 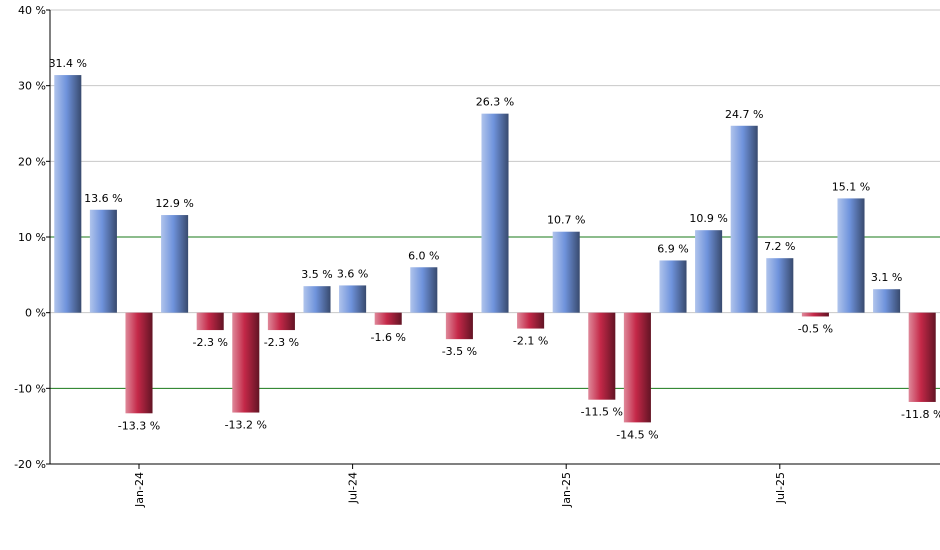 I want to click on y-tick-label: 0 %, so click(x=35, y=313).